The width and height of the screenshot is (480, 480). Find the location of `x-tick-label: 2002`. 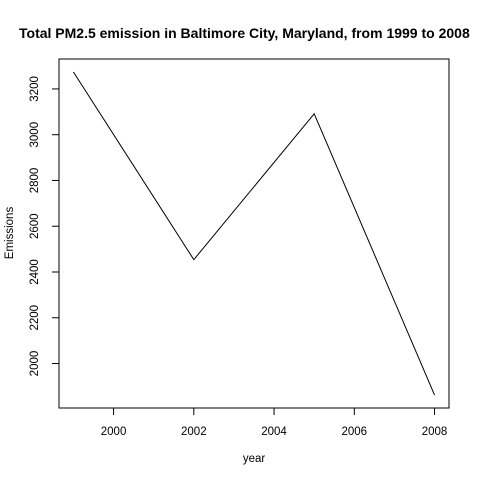

x-tick-label: 2002 is located at coordinates (194, 432).